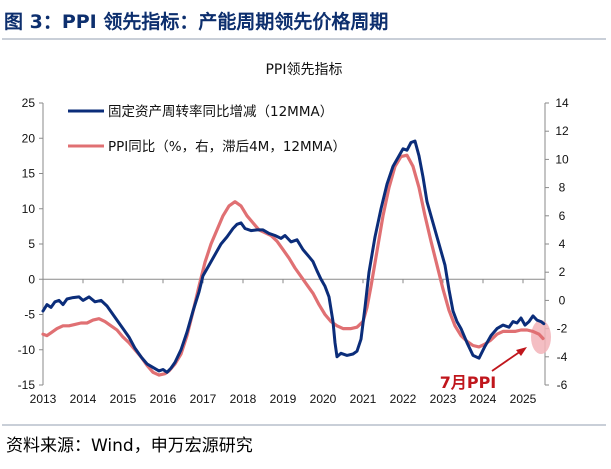  Describe the element at coordinates (129, 446) in the screenshot. I see `source-note: 资料来源：Wind，申万宏源研究` at that location.